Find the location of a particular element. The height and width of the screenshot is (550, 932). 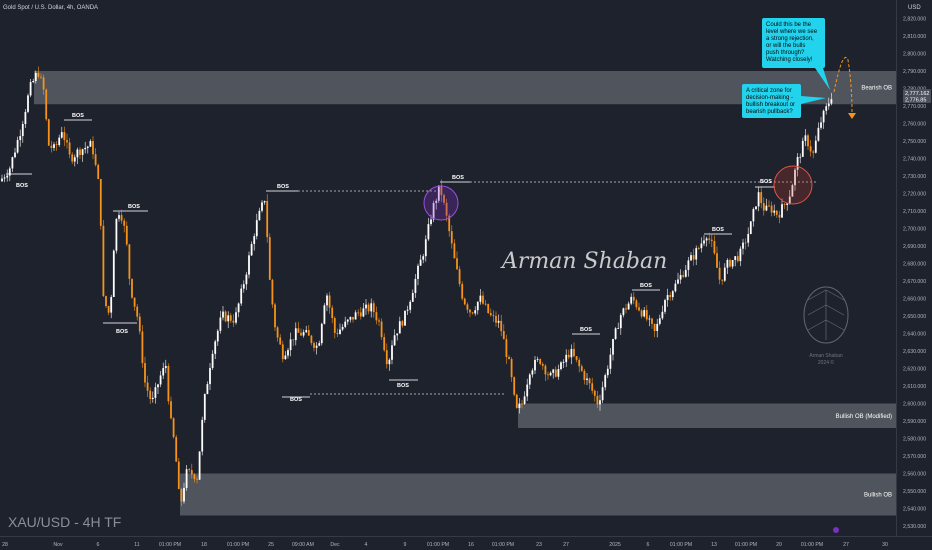

projection-arrow-down is located at coordinates (852, 116).